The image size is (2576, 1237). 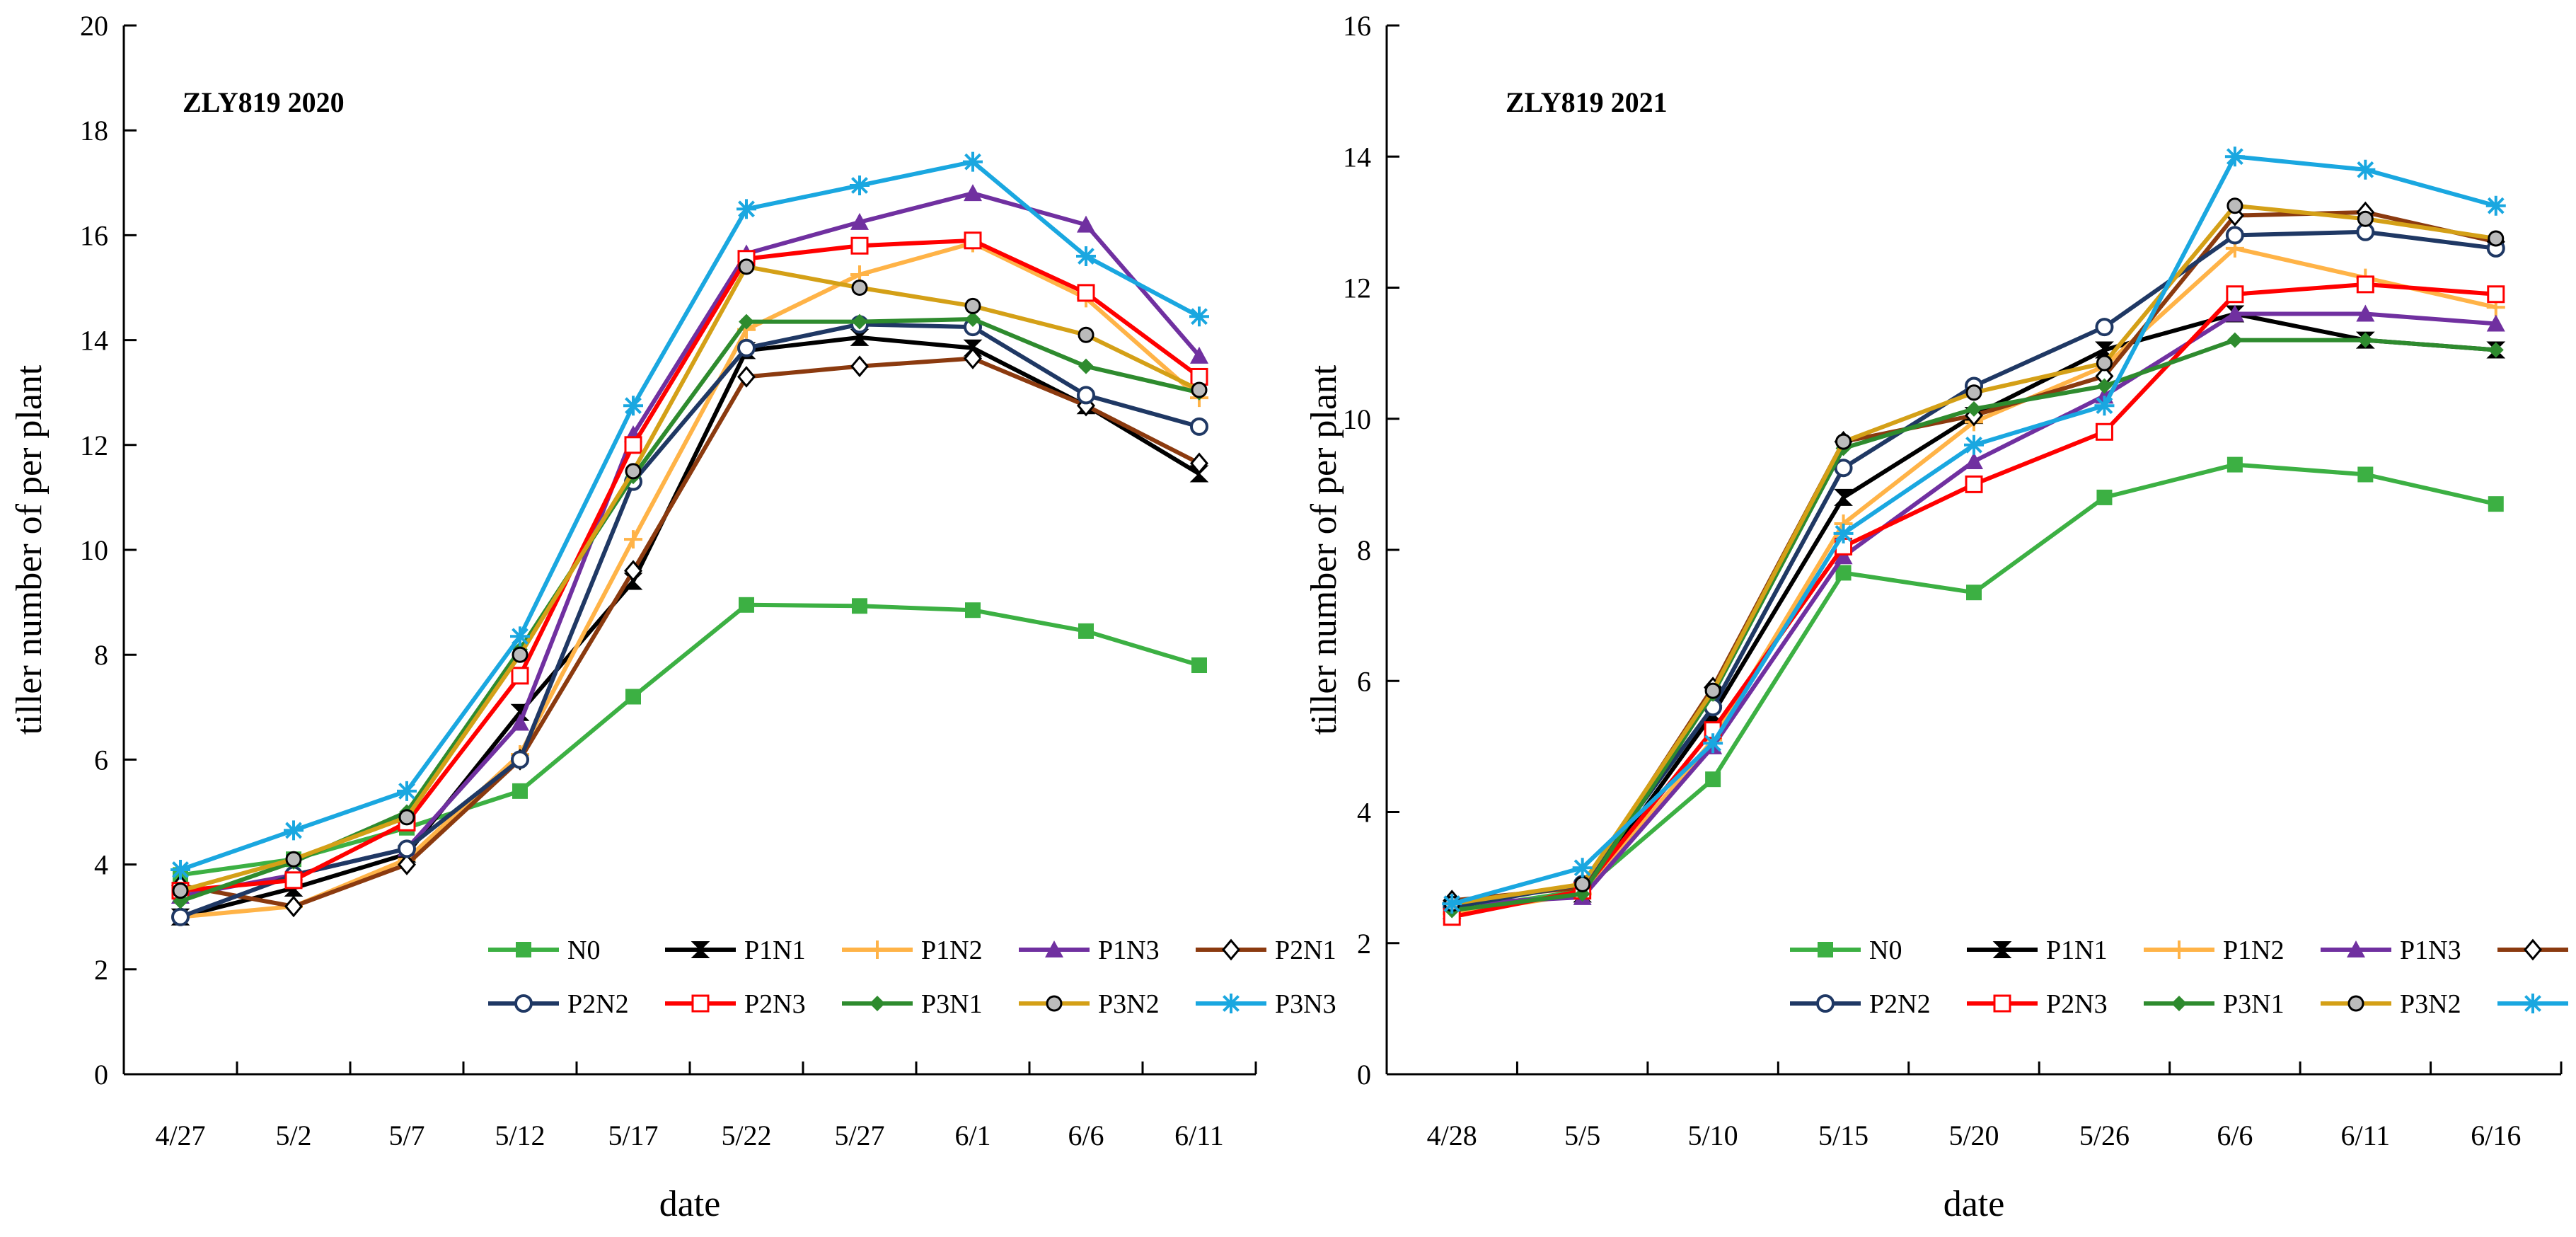 What do you see at coordinates (598, 1004) in the screenshot?
I see `legend-label: P2N2` at bounding box center [598, 1004].